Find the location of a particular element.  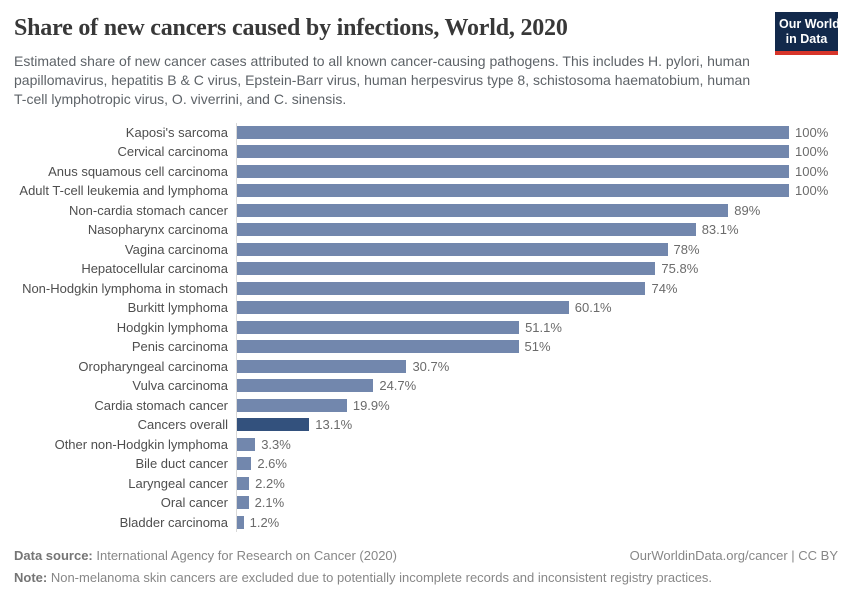

value-label: 60.1% is located at coordinates (593, 308).